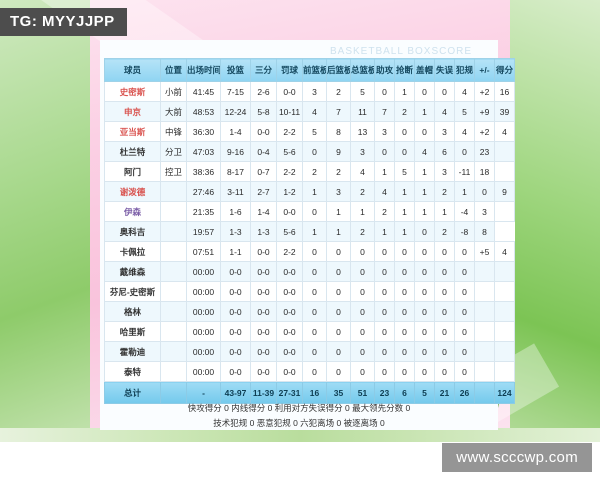 This screenshot has width=600, height=480. What do you see at coordinates (484, 251) in the screenshot?
I see `stat-cell: +5` at bounding box center [484, 251].